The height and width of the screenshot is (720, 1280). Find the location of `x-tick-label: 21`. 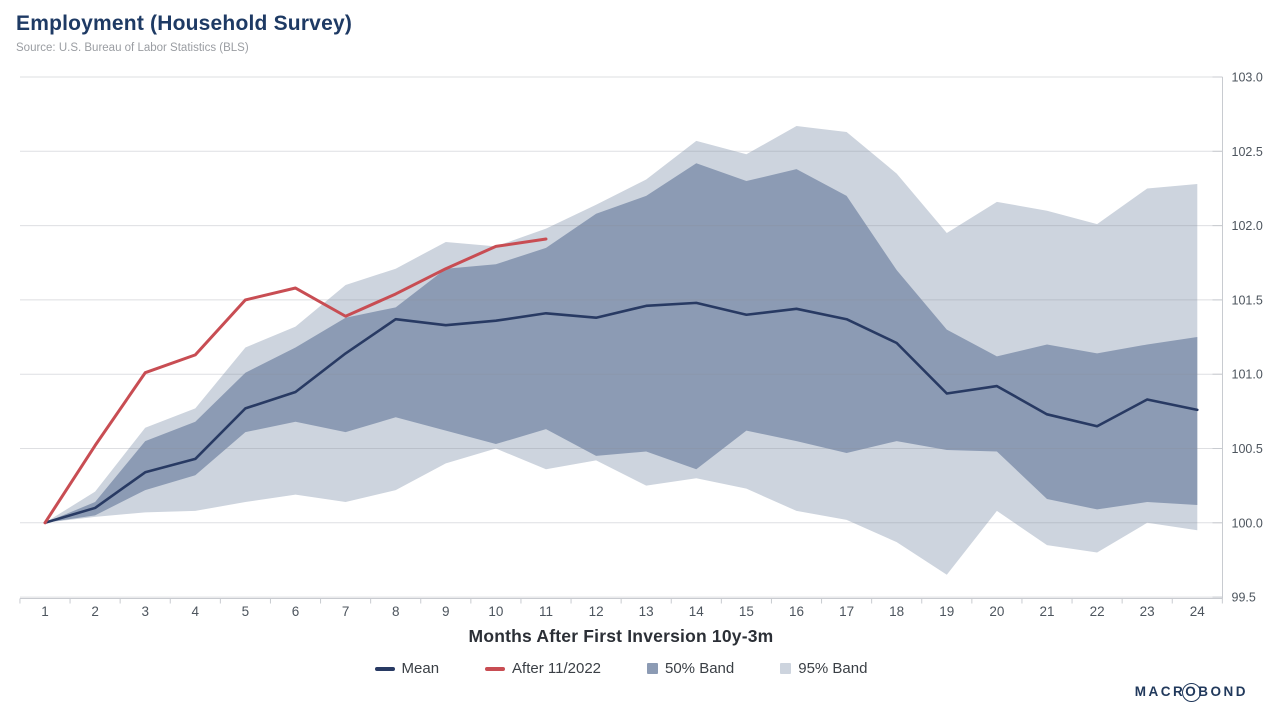

x-tick-label: 21 is located at coordinates (1046, 611).